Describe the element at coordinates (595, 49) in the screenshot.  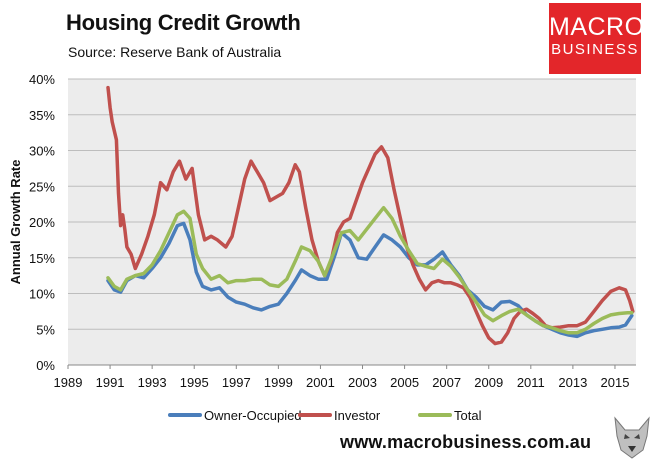
I see `logo-line-2: BUSINESS` at that location.